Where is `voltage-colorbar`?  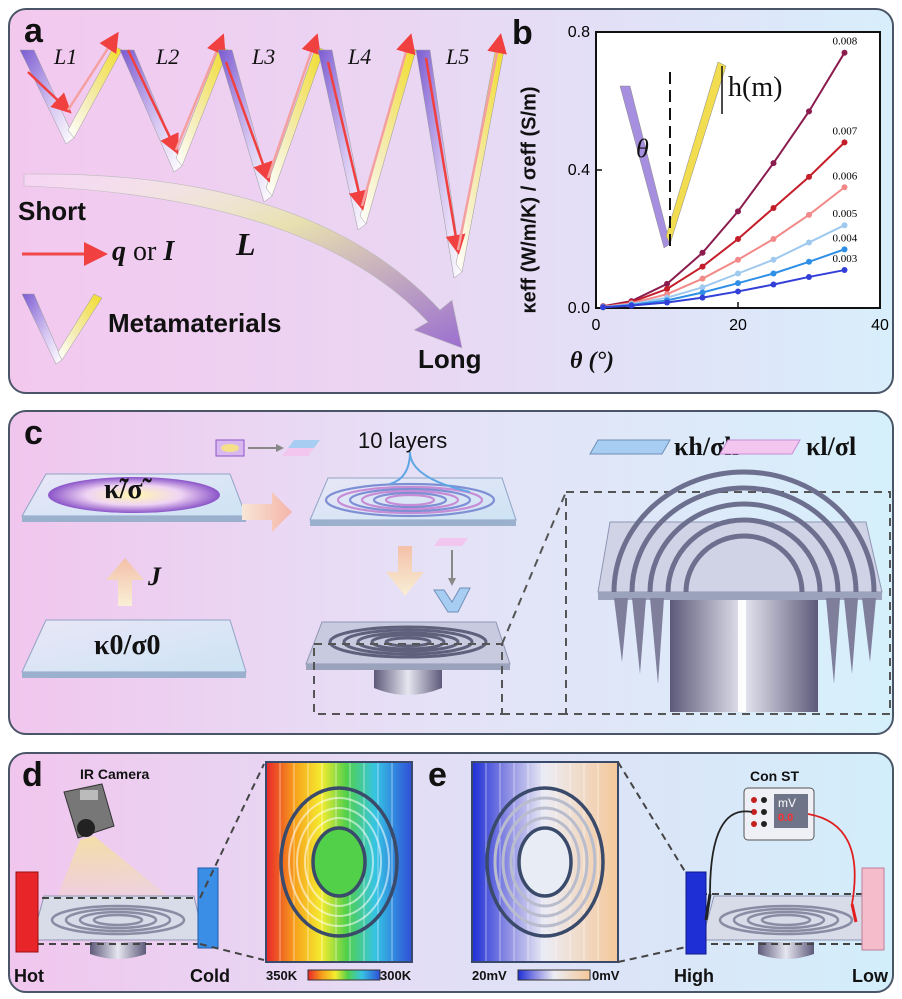
voltage-colorbar is located at coordinates (554, 975).